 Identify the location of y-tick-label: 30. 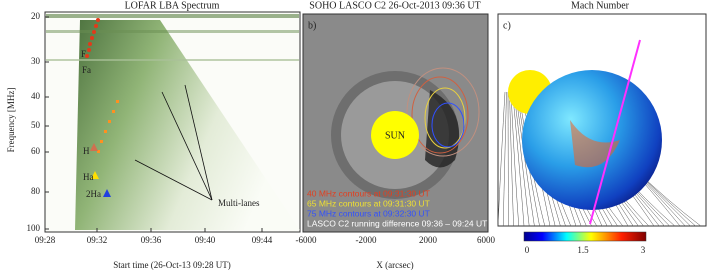
(36, 61).